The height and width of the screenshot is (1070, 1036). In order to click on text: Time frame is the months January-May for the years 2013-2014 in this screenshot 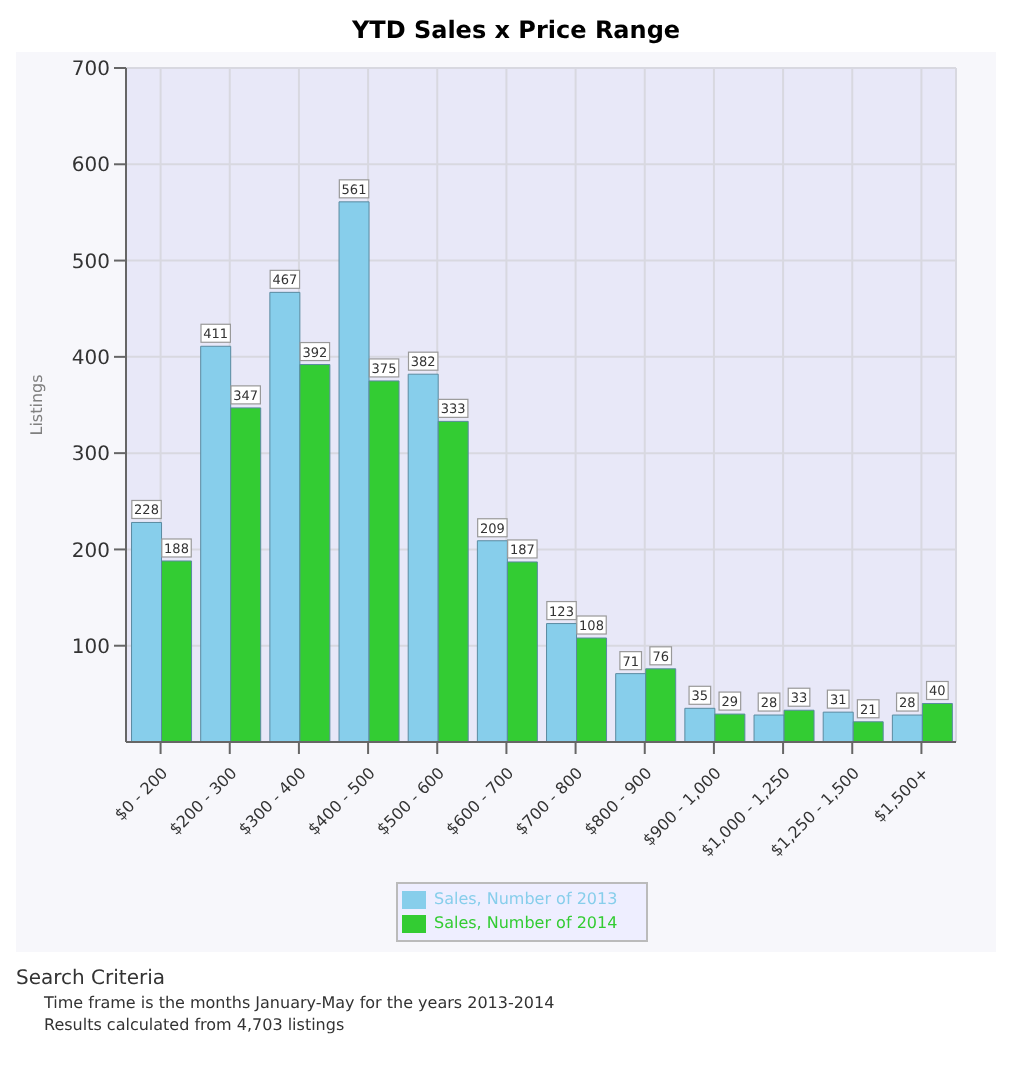, I will do `click(299, 1003)`.